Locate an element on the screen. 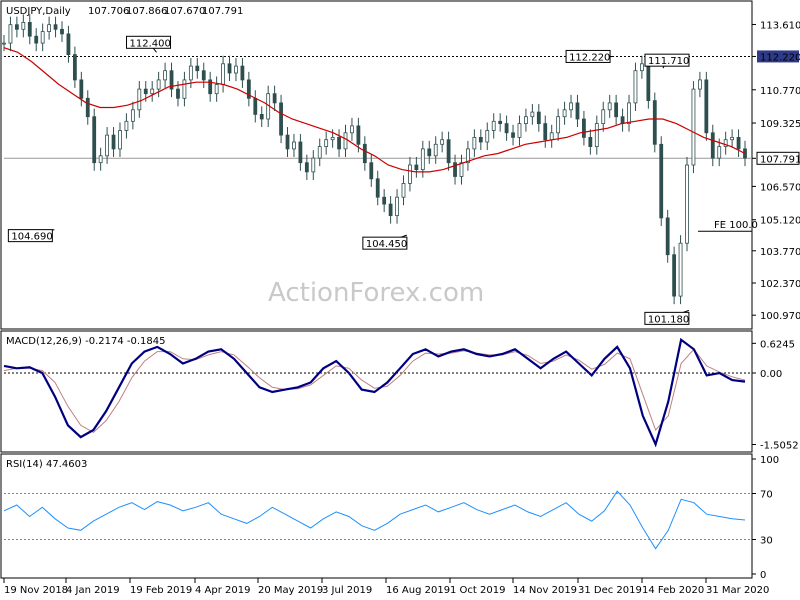  x-tick-label: 16 Aug 2019 is located at coordinates (418, 590).